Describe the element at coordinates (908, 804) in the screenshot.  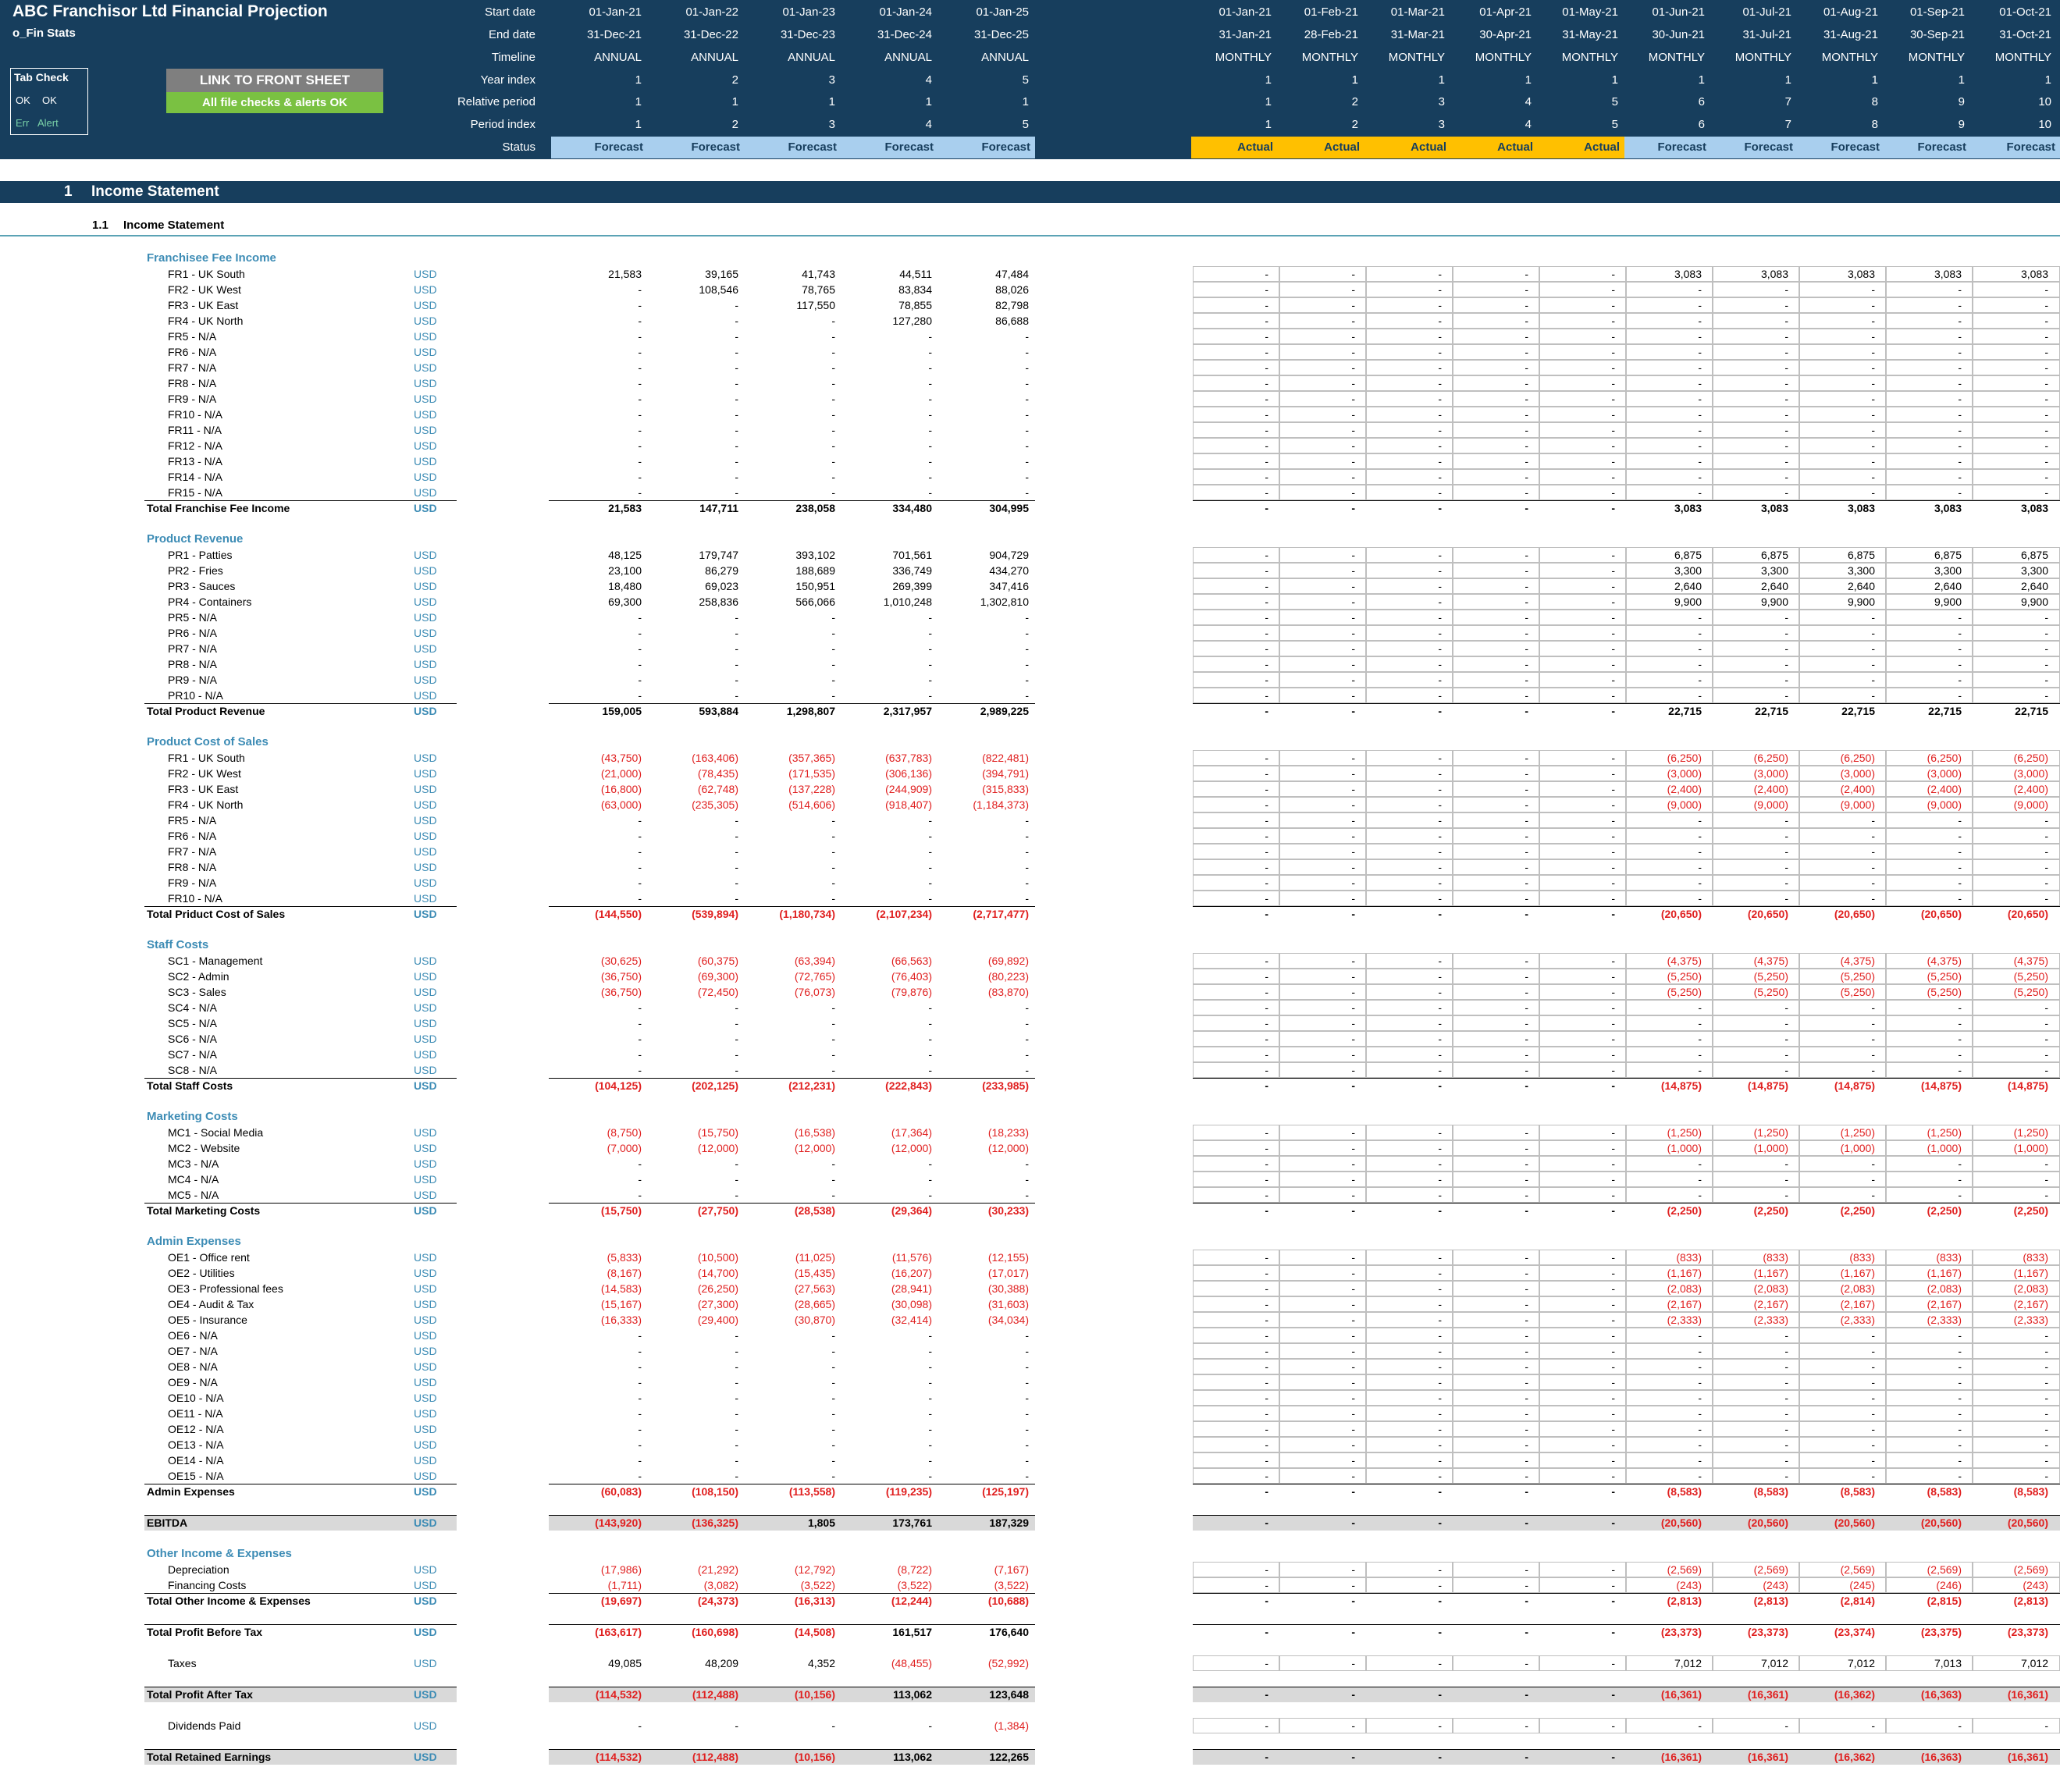
I see `annual-value: (918,407)` at that location.